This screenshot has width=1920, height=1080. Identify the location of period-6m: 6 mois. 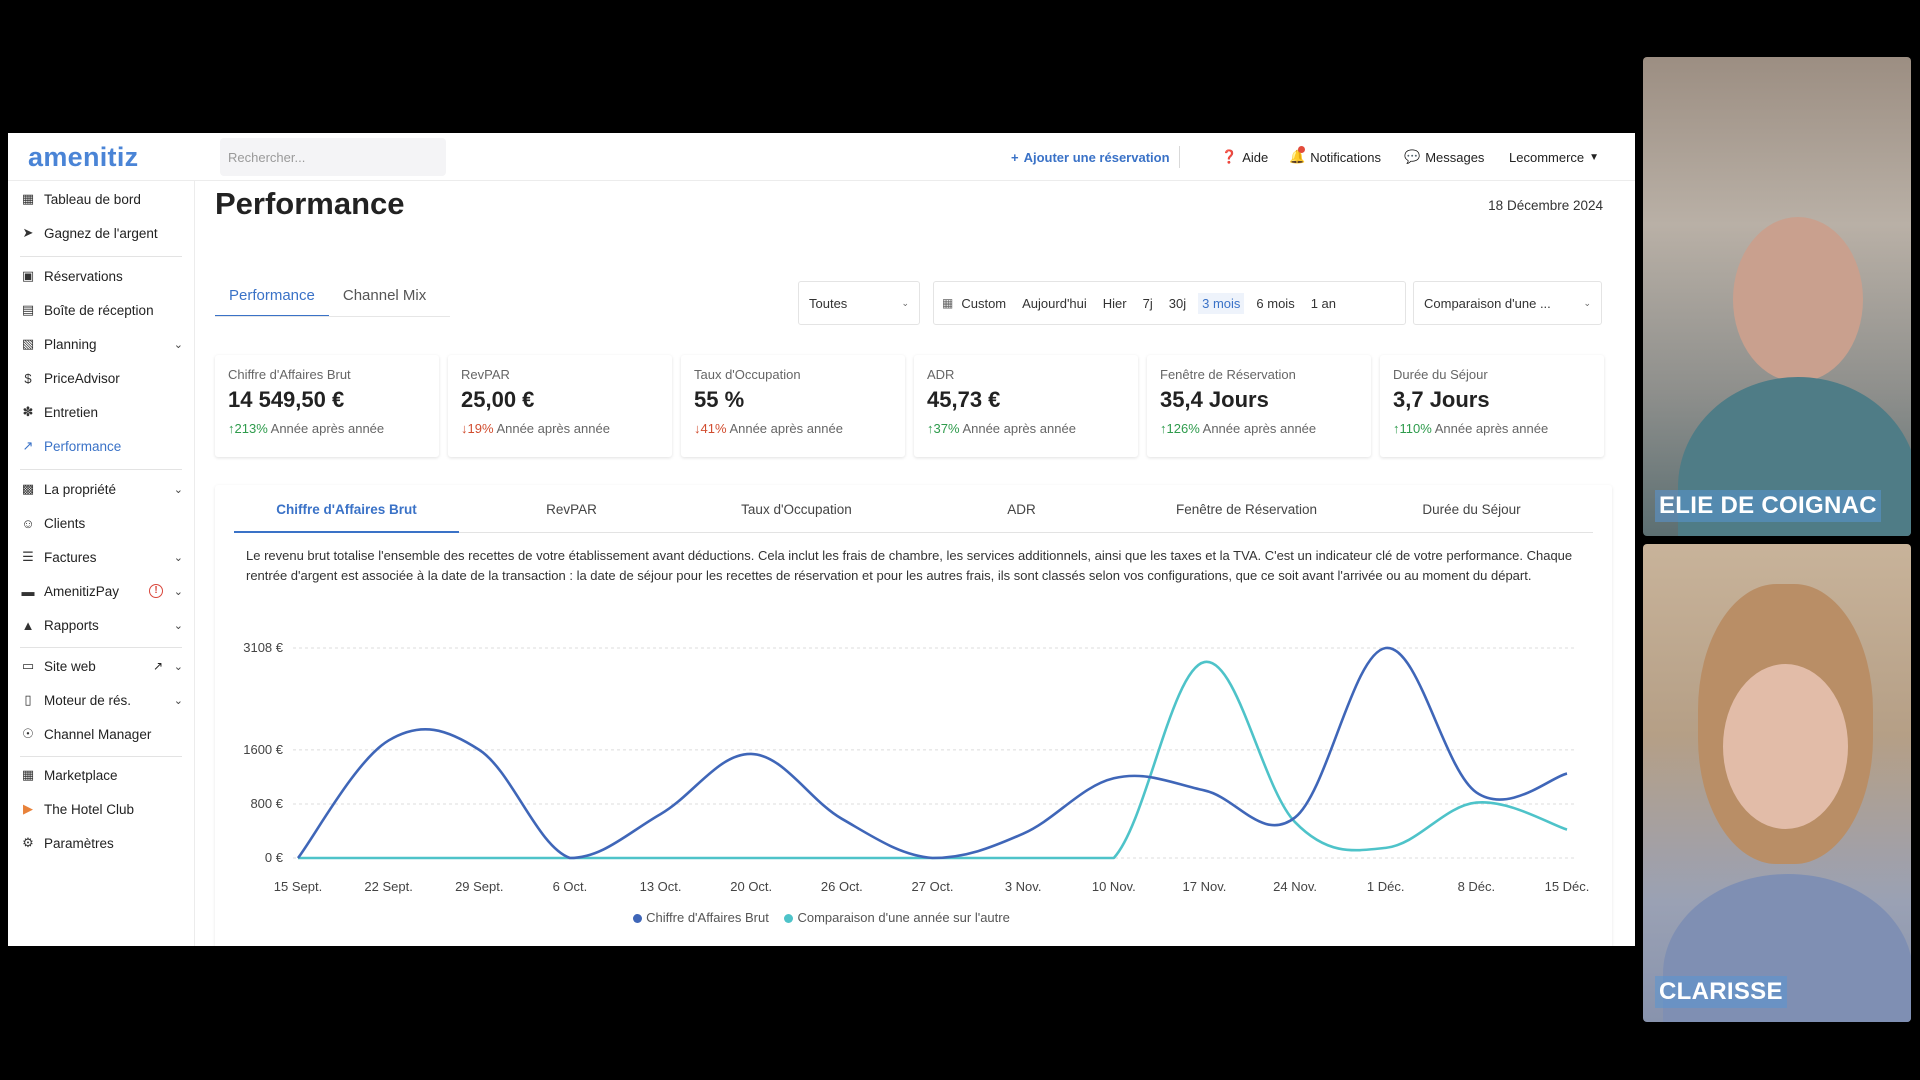
(1275, 303).